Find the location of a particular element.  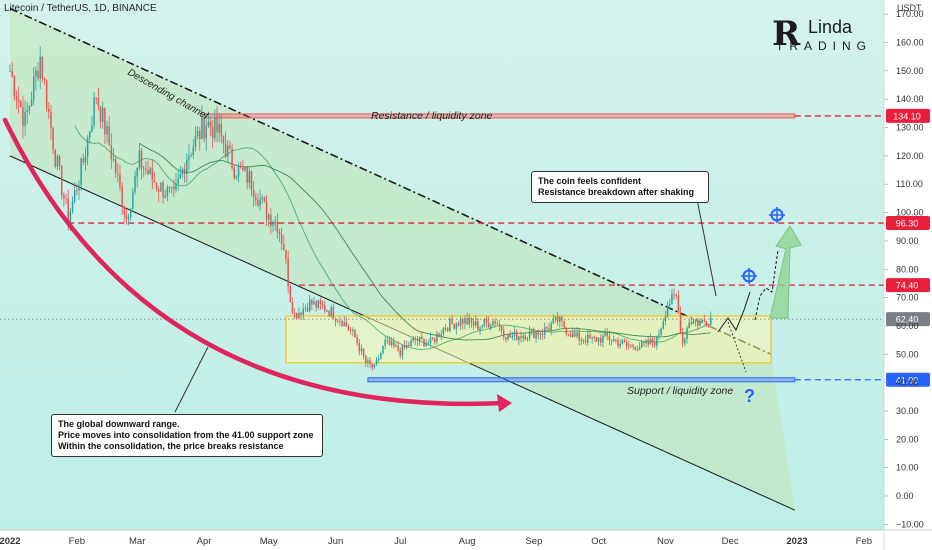

x-tick-label: Nov is located at coordinates (665, 541).